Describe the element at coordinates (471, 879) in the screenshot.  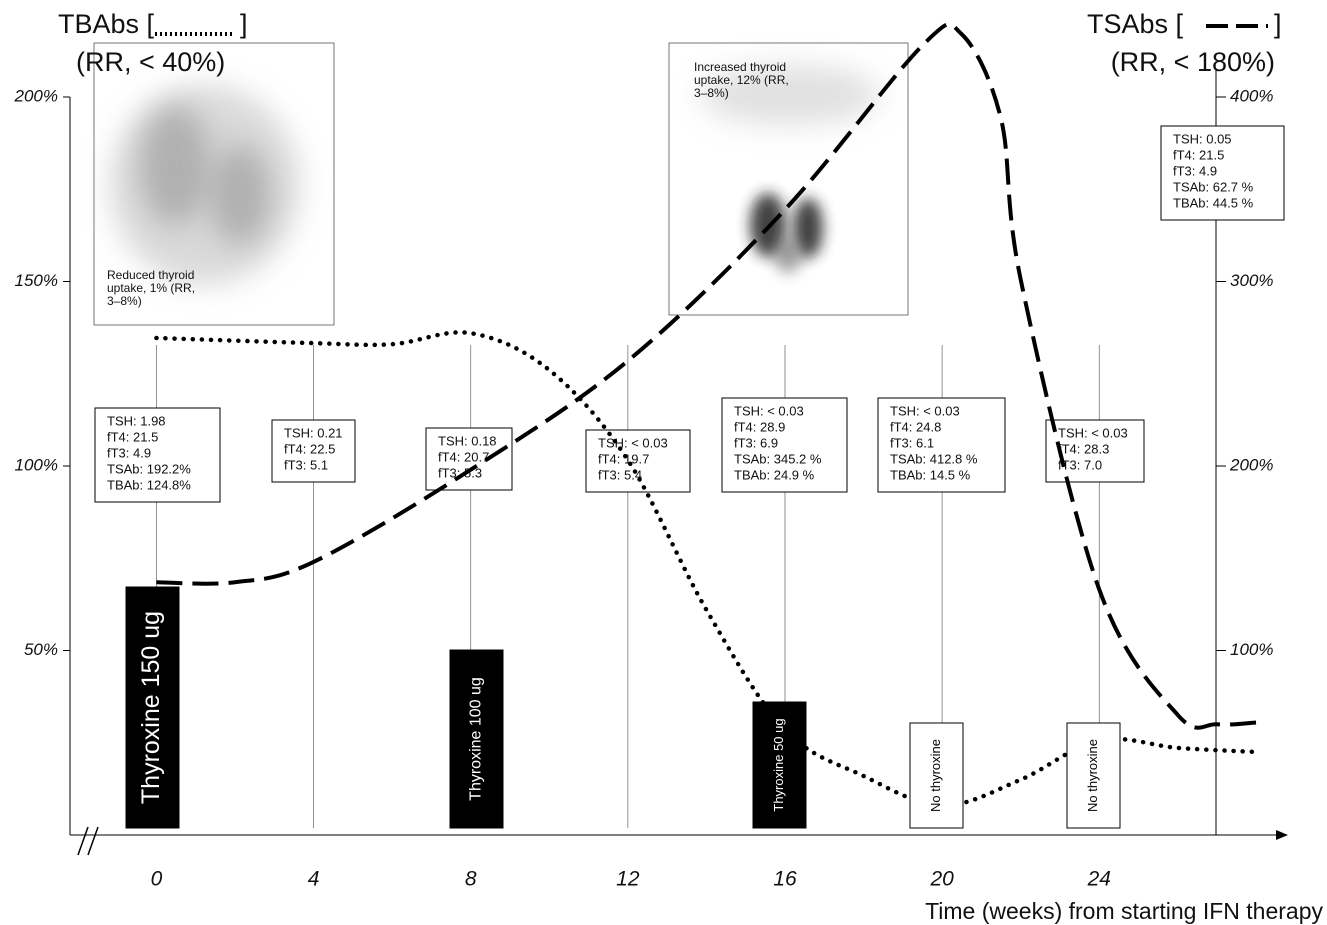
I see `x-tick-label: 8` at that location.